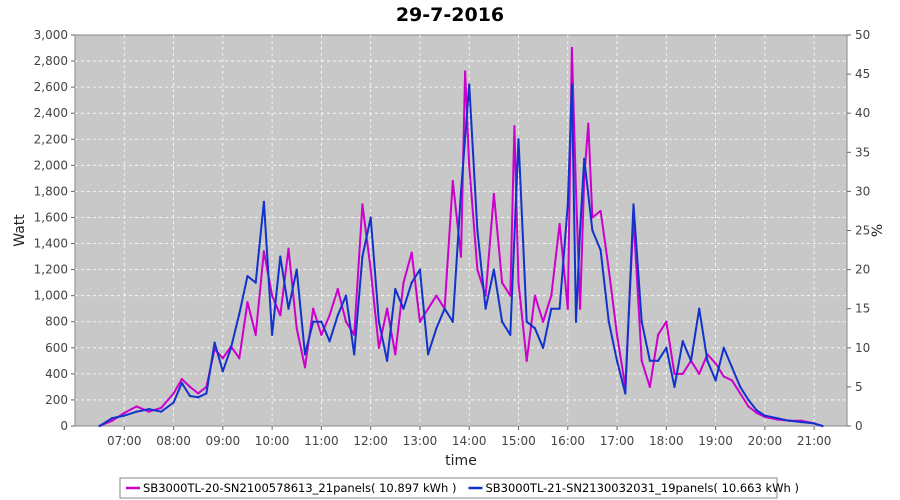  I want to click on y2-tick-label: 15, so click(862, 309).